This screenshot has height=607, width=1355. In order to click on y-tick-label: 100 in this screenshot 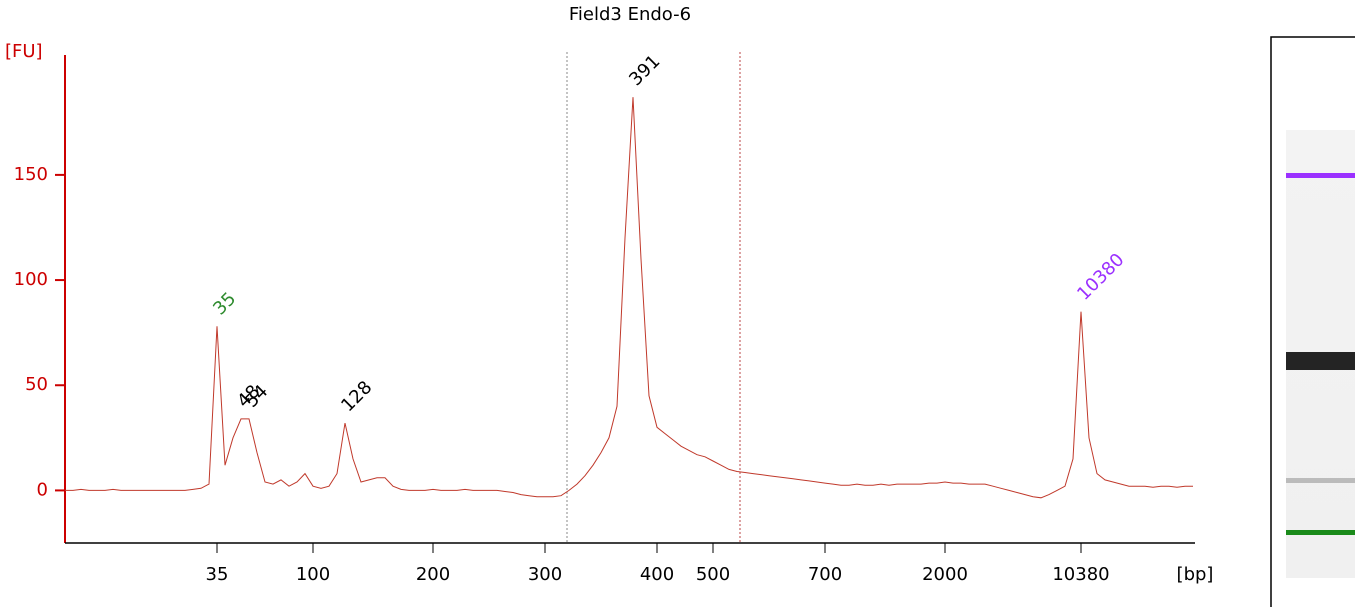, I will do `click(31, 279)`.